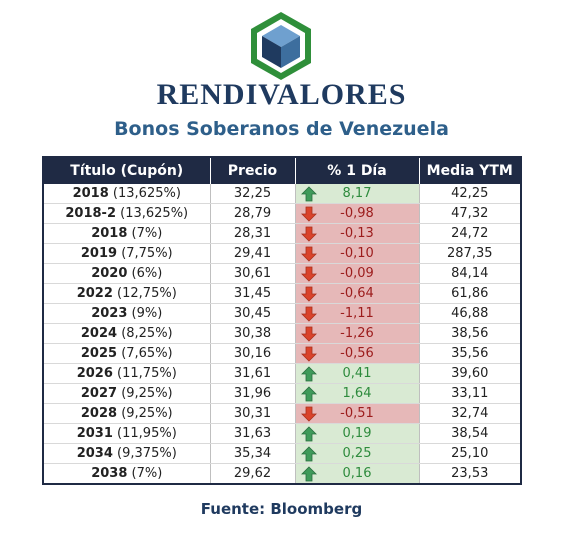 Image resolution: width=563 pixels, height=539 pixels. I want to click on daily-change-value: -0,98, so click(357, 213).